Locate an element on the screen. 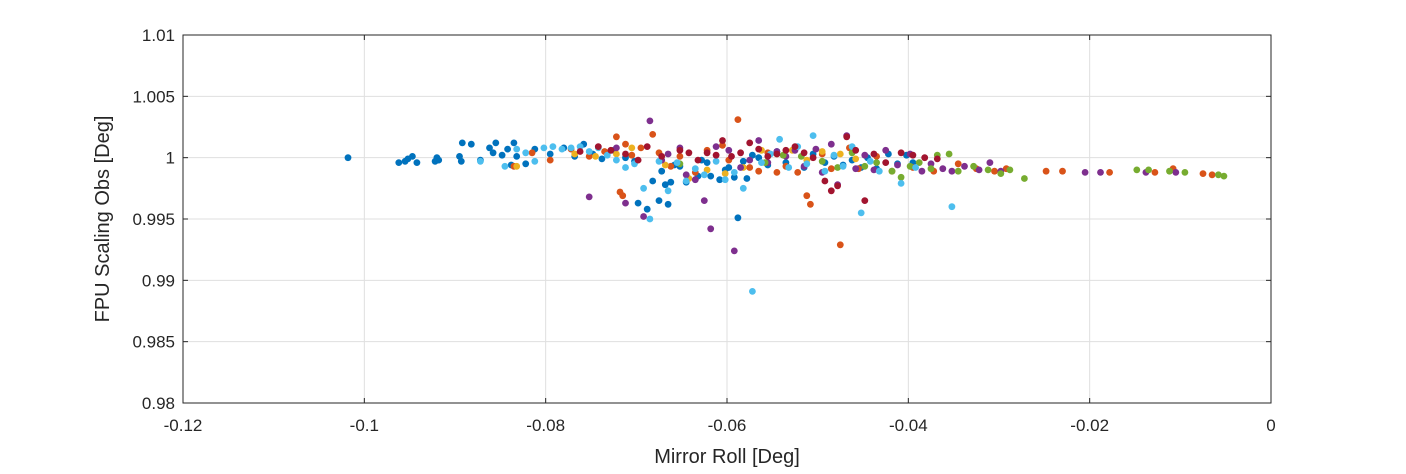 The image size is (1406, 474). y-tick-label: 1 is located at coordinates (170, 158).